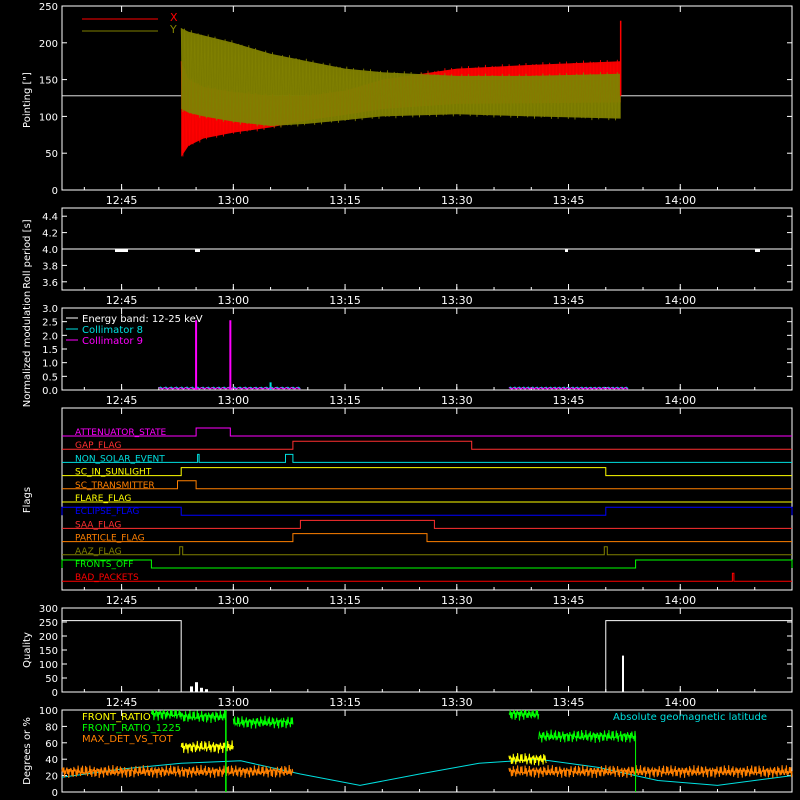 The image size is (800, 800). What do you see at coordinates (427, 751) in the screenshot?
I see `panel-frame` at bounding box center [427, 751].